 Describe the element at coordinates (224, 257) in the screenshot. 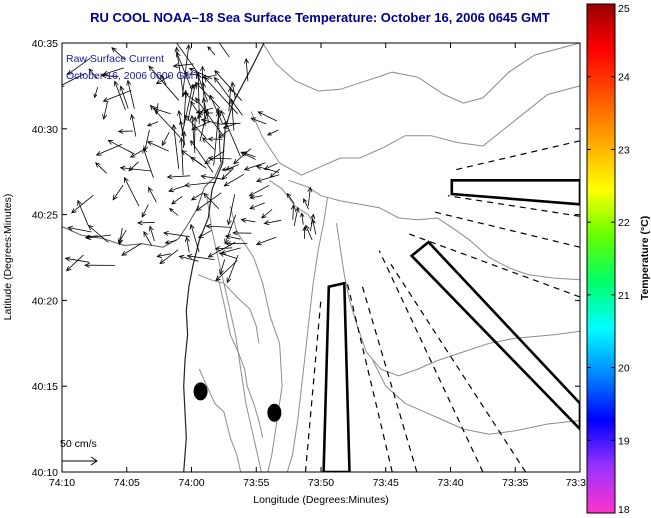

I see `coastline-line` at that location.